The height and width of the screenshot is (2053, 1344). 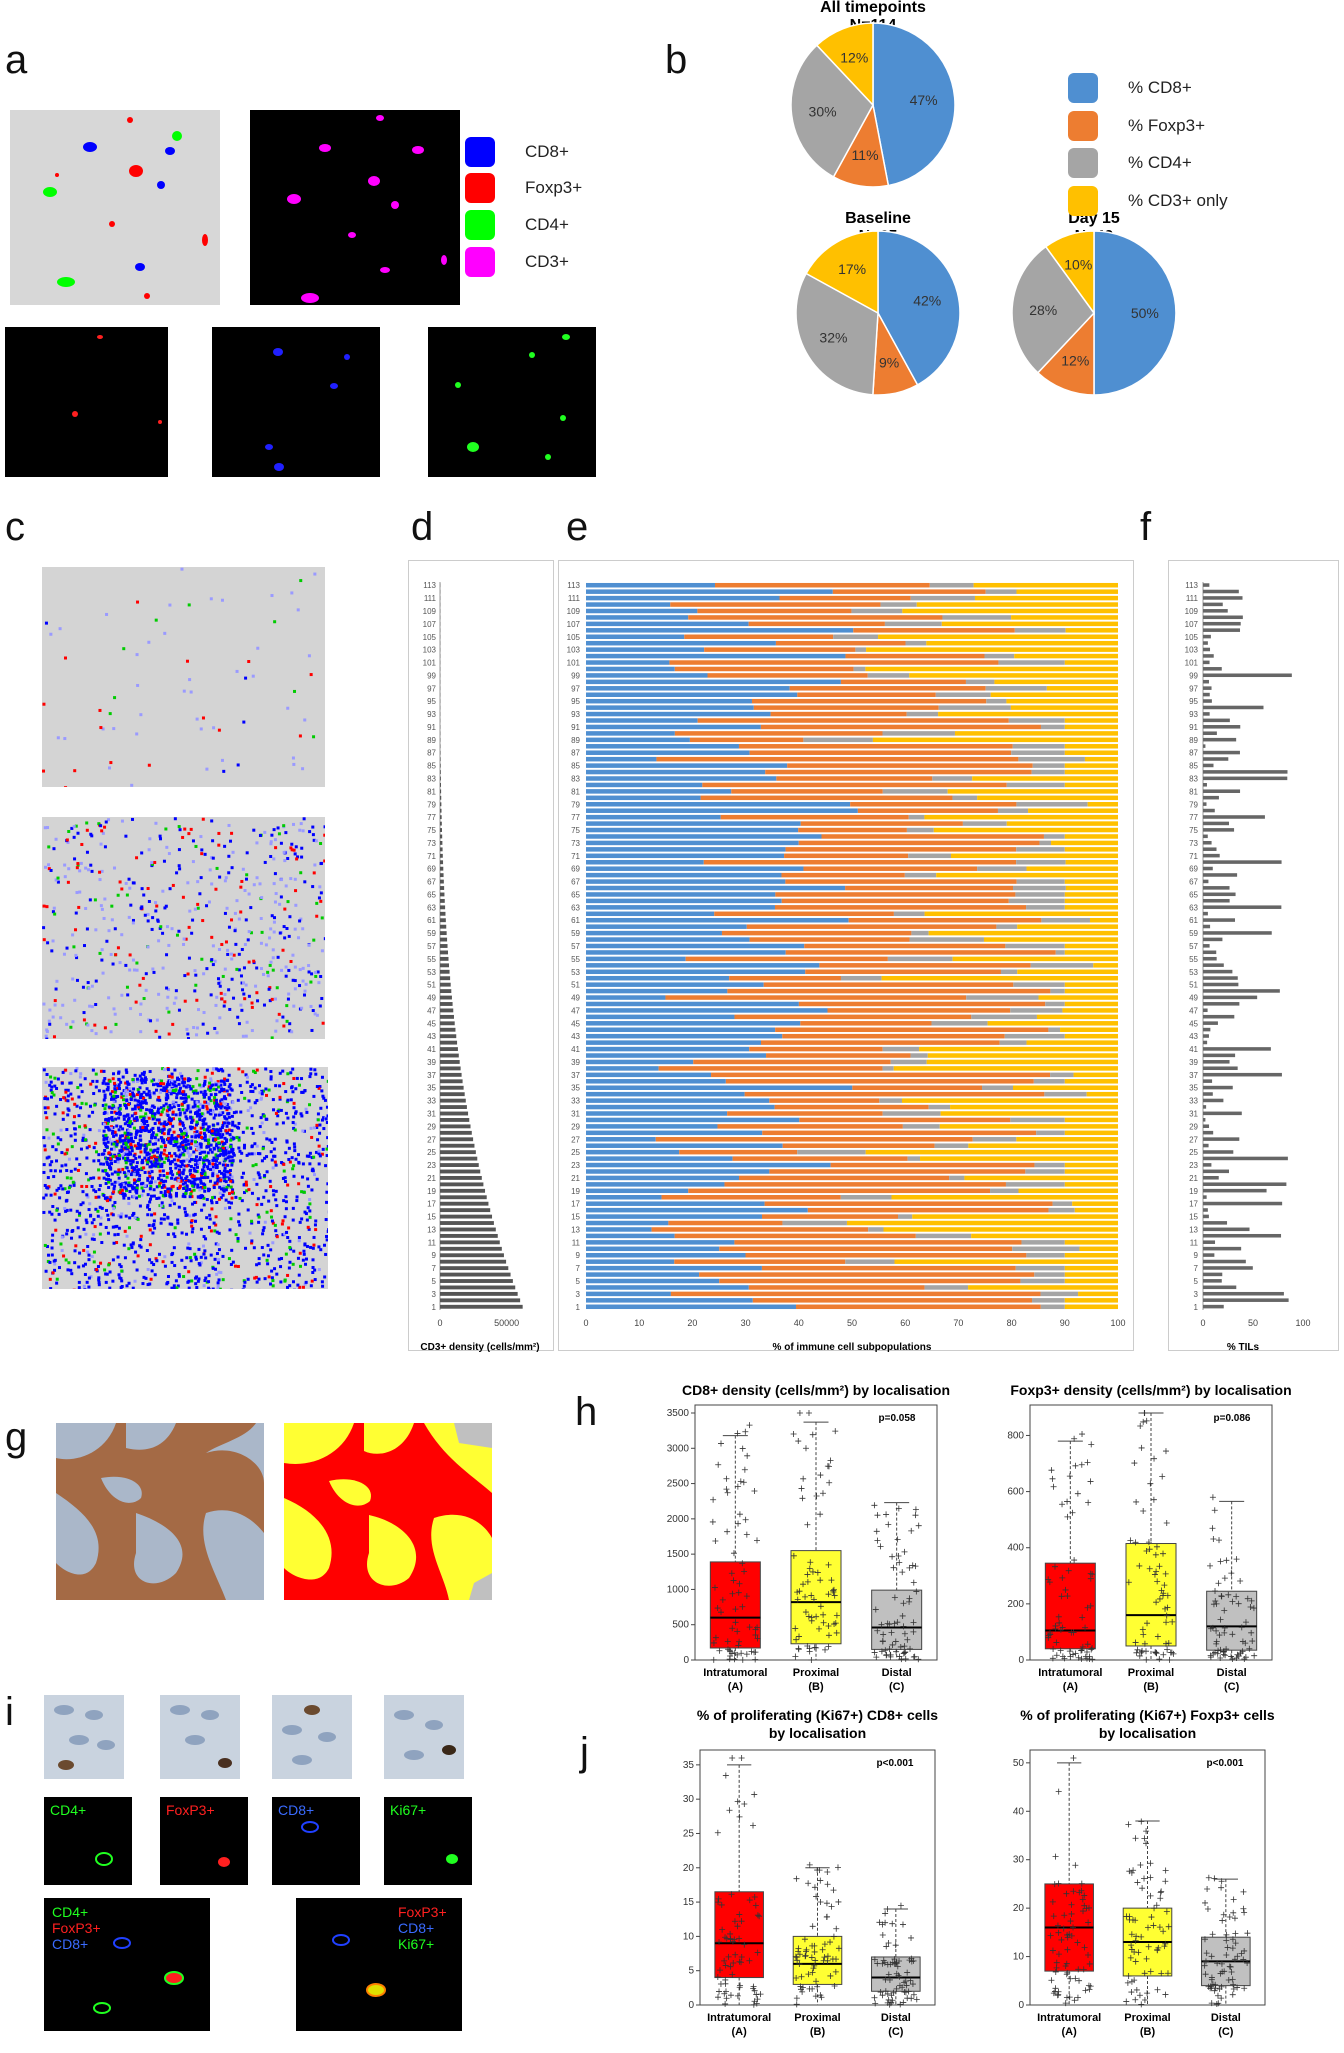 What do you see at coordinates (1193, 1152) in the screenshot?
I see `f-row-label-25: 25` at bounding box center [1193, 1152].